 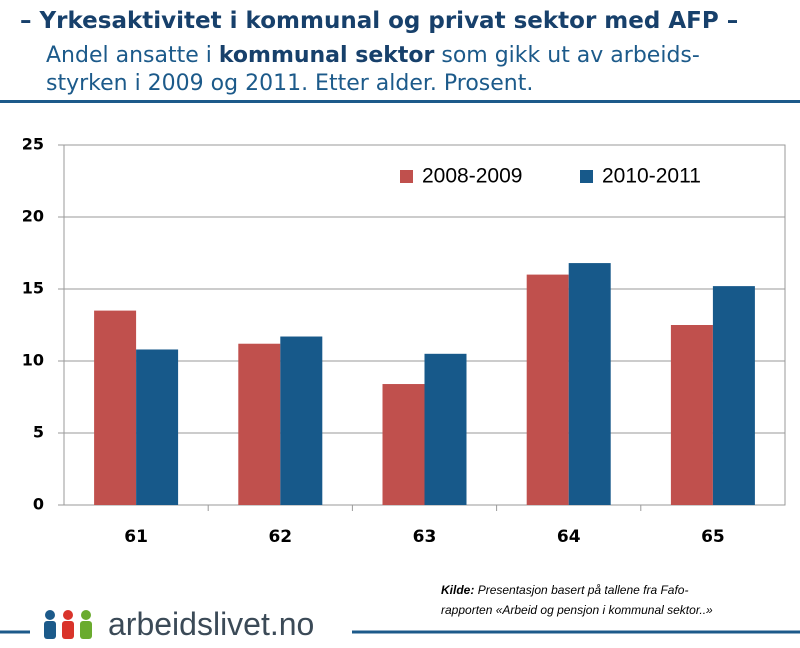 What do you see at coordinates (38, 504) in the screenshot?
I see `y-tick-label: 0` at bounding box center [38, 504].